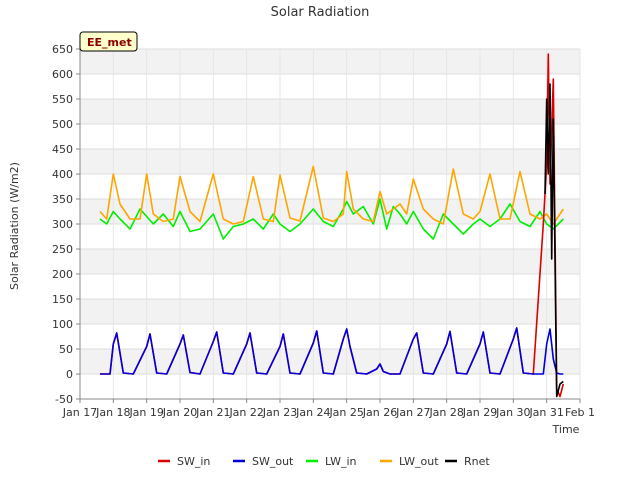  I want to click on x-tick-label: Jan 24, so click(312, 412).